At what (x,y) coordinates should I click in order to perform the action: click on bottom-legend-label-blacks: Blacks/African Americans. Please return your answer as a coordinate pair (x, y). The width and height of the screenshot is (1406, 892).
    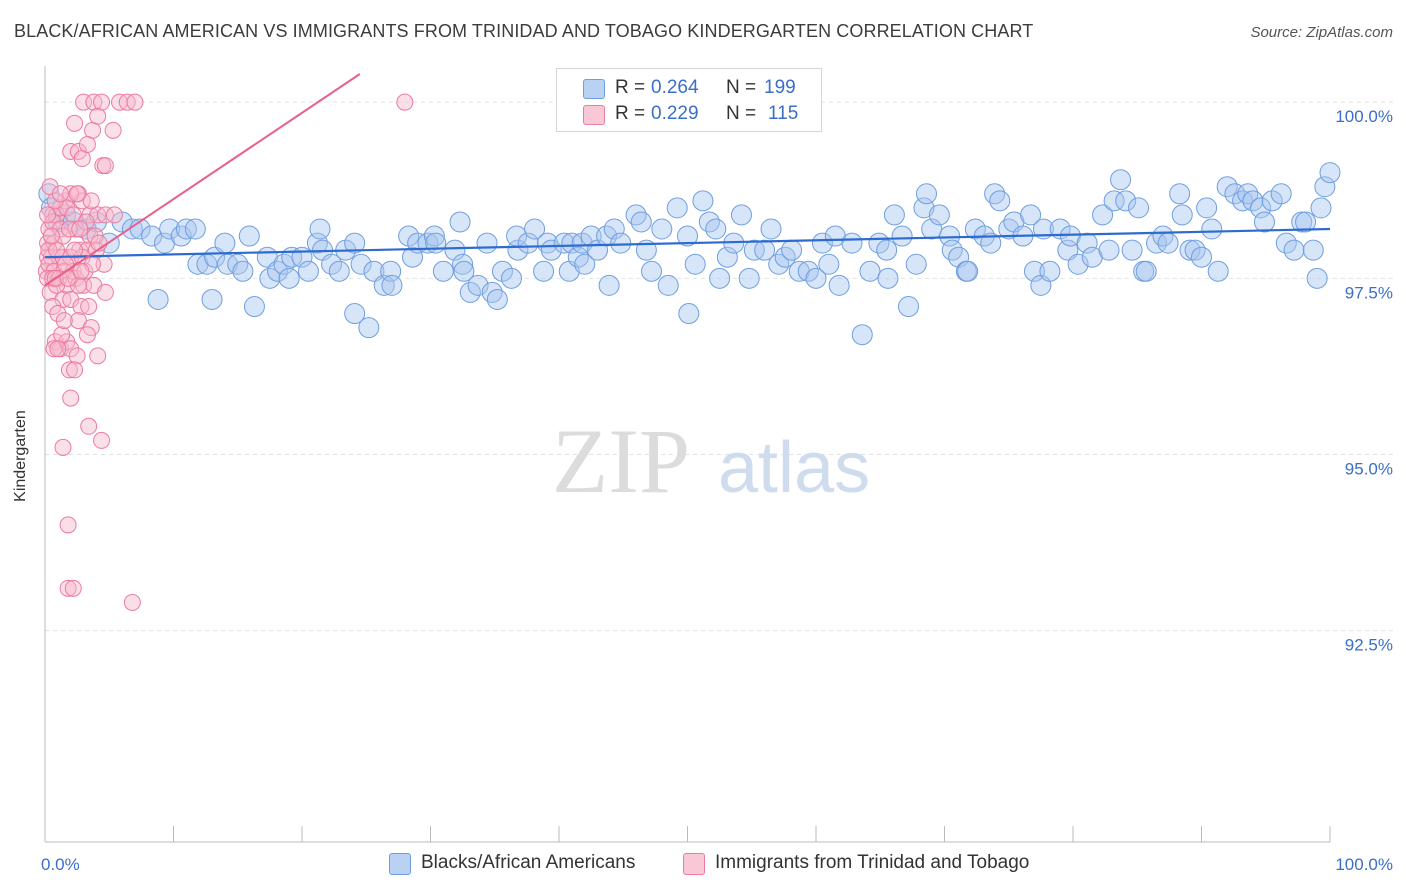
    Looking at the image, I should click on (528, 862).